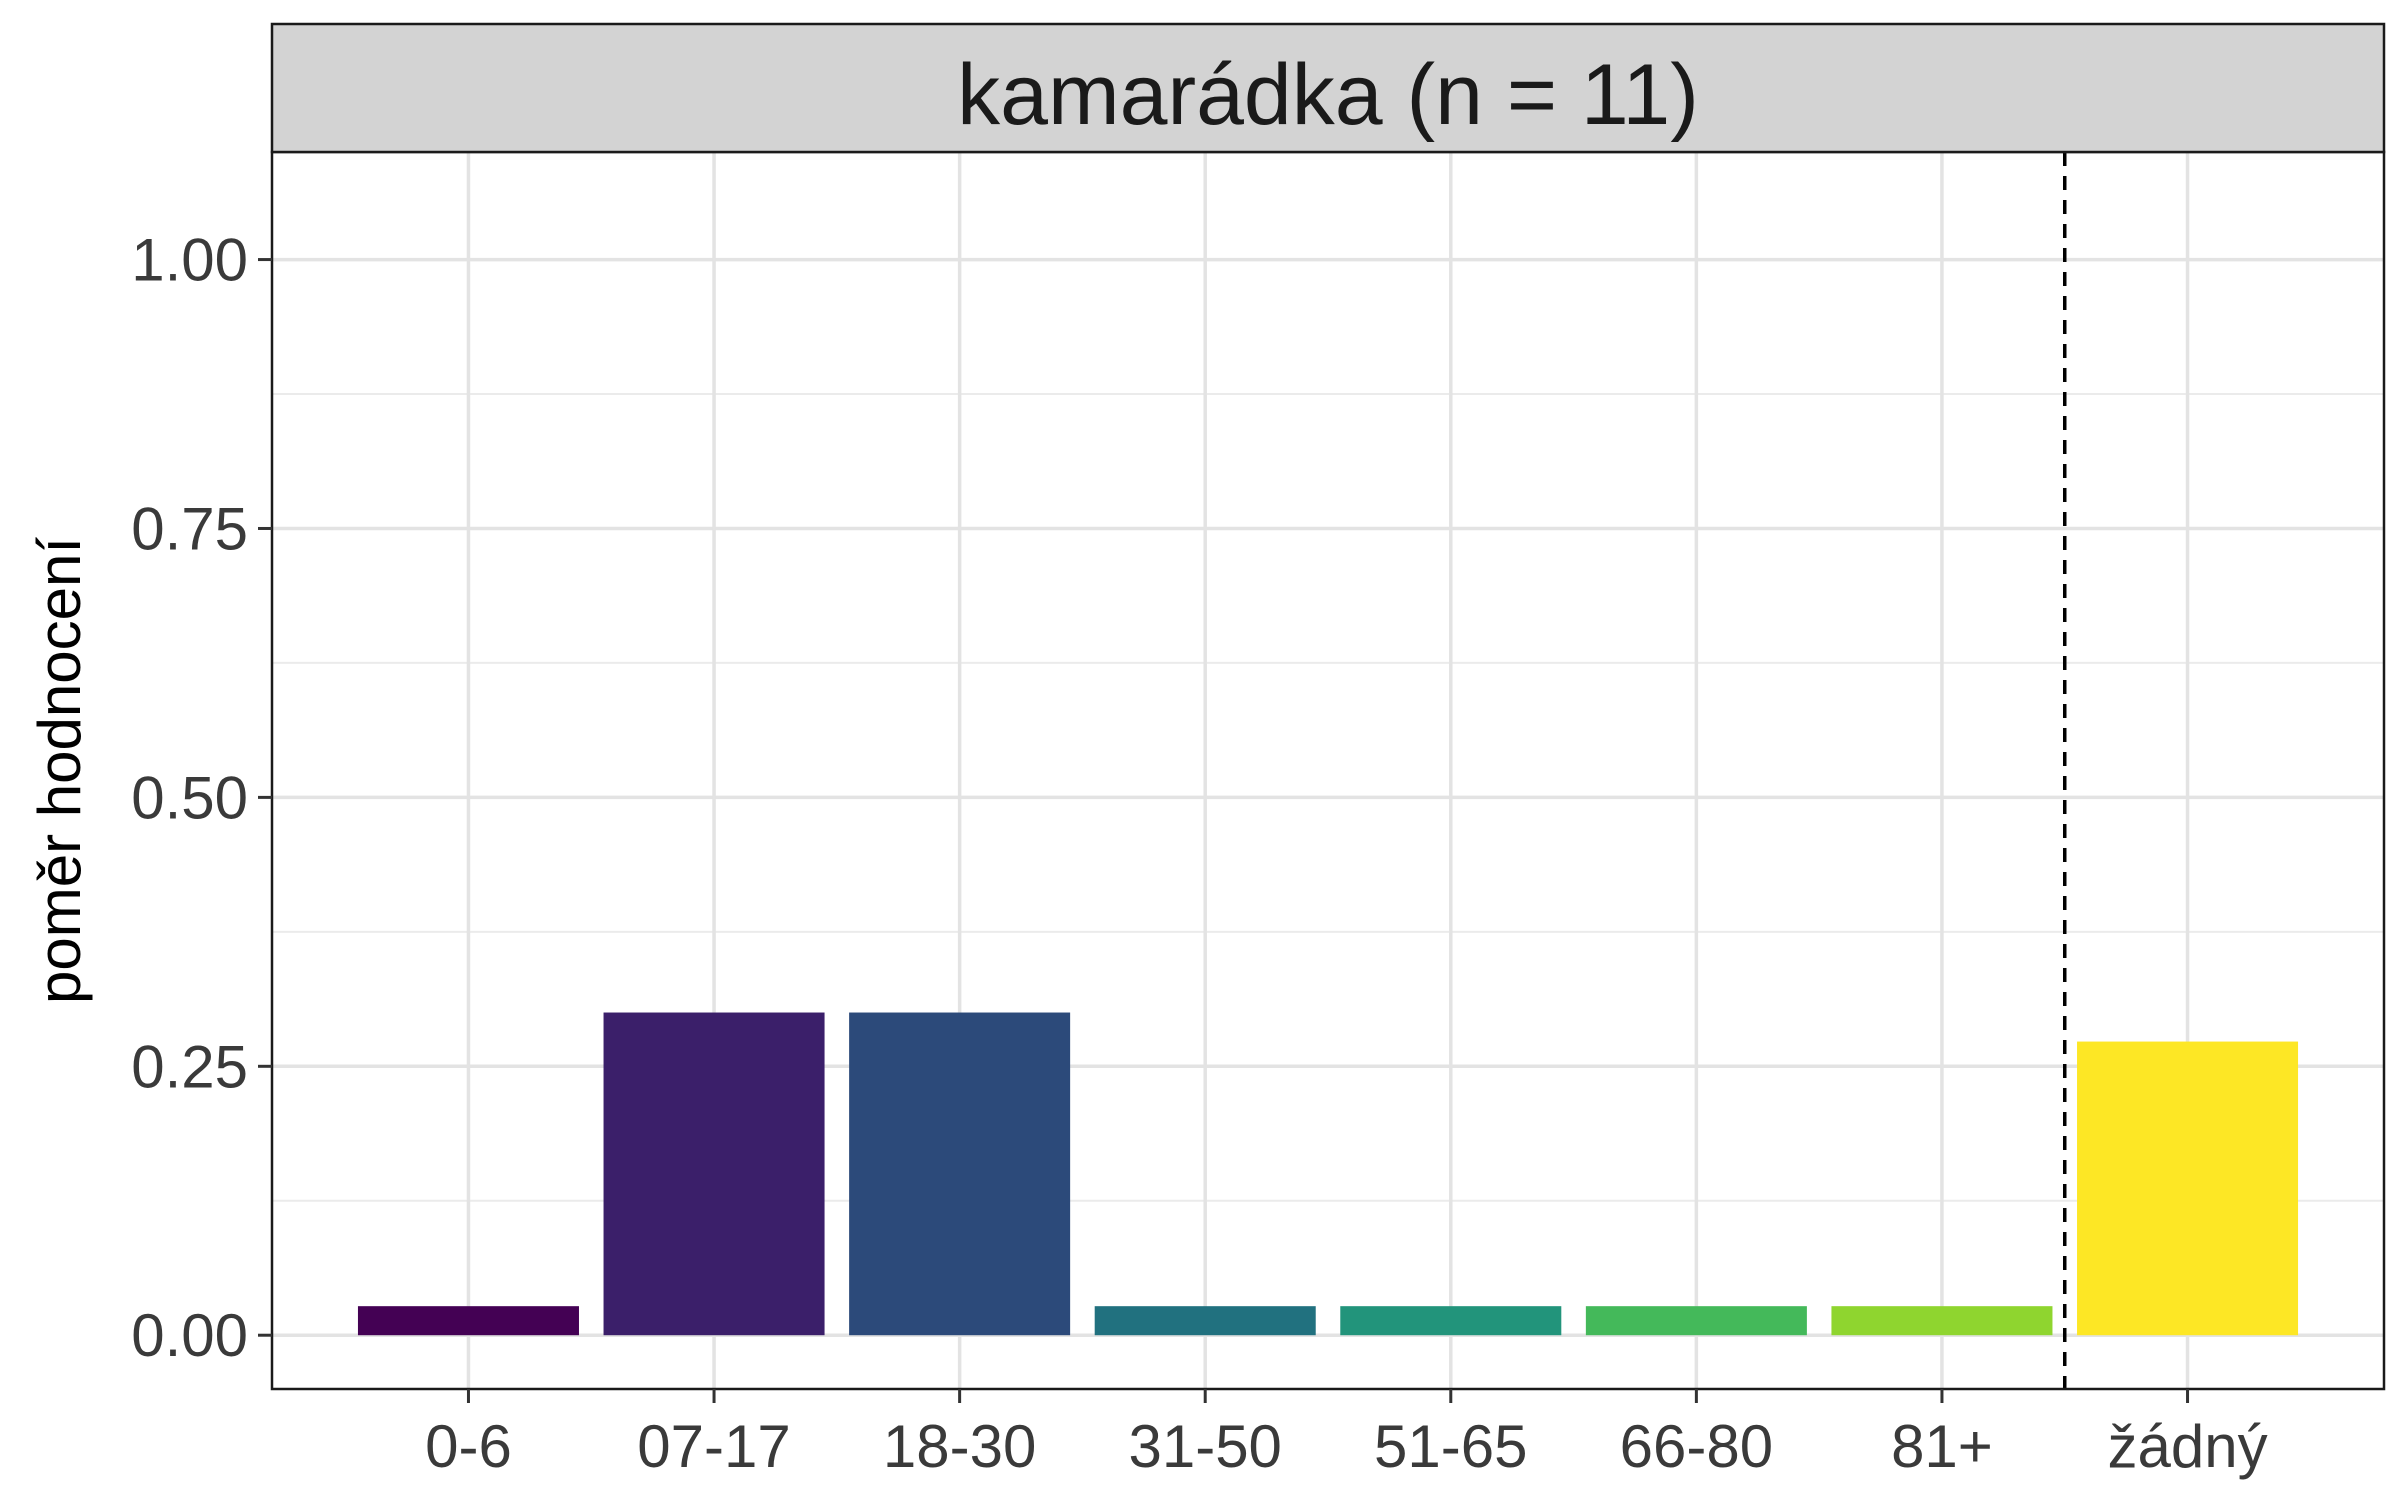  I want to click on y-tick-label: 0.75, so click(189, 528).